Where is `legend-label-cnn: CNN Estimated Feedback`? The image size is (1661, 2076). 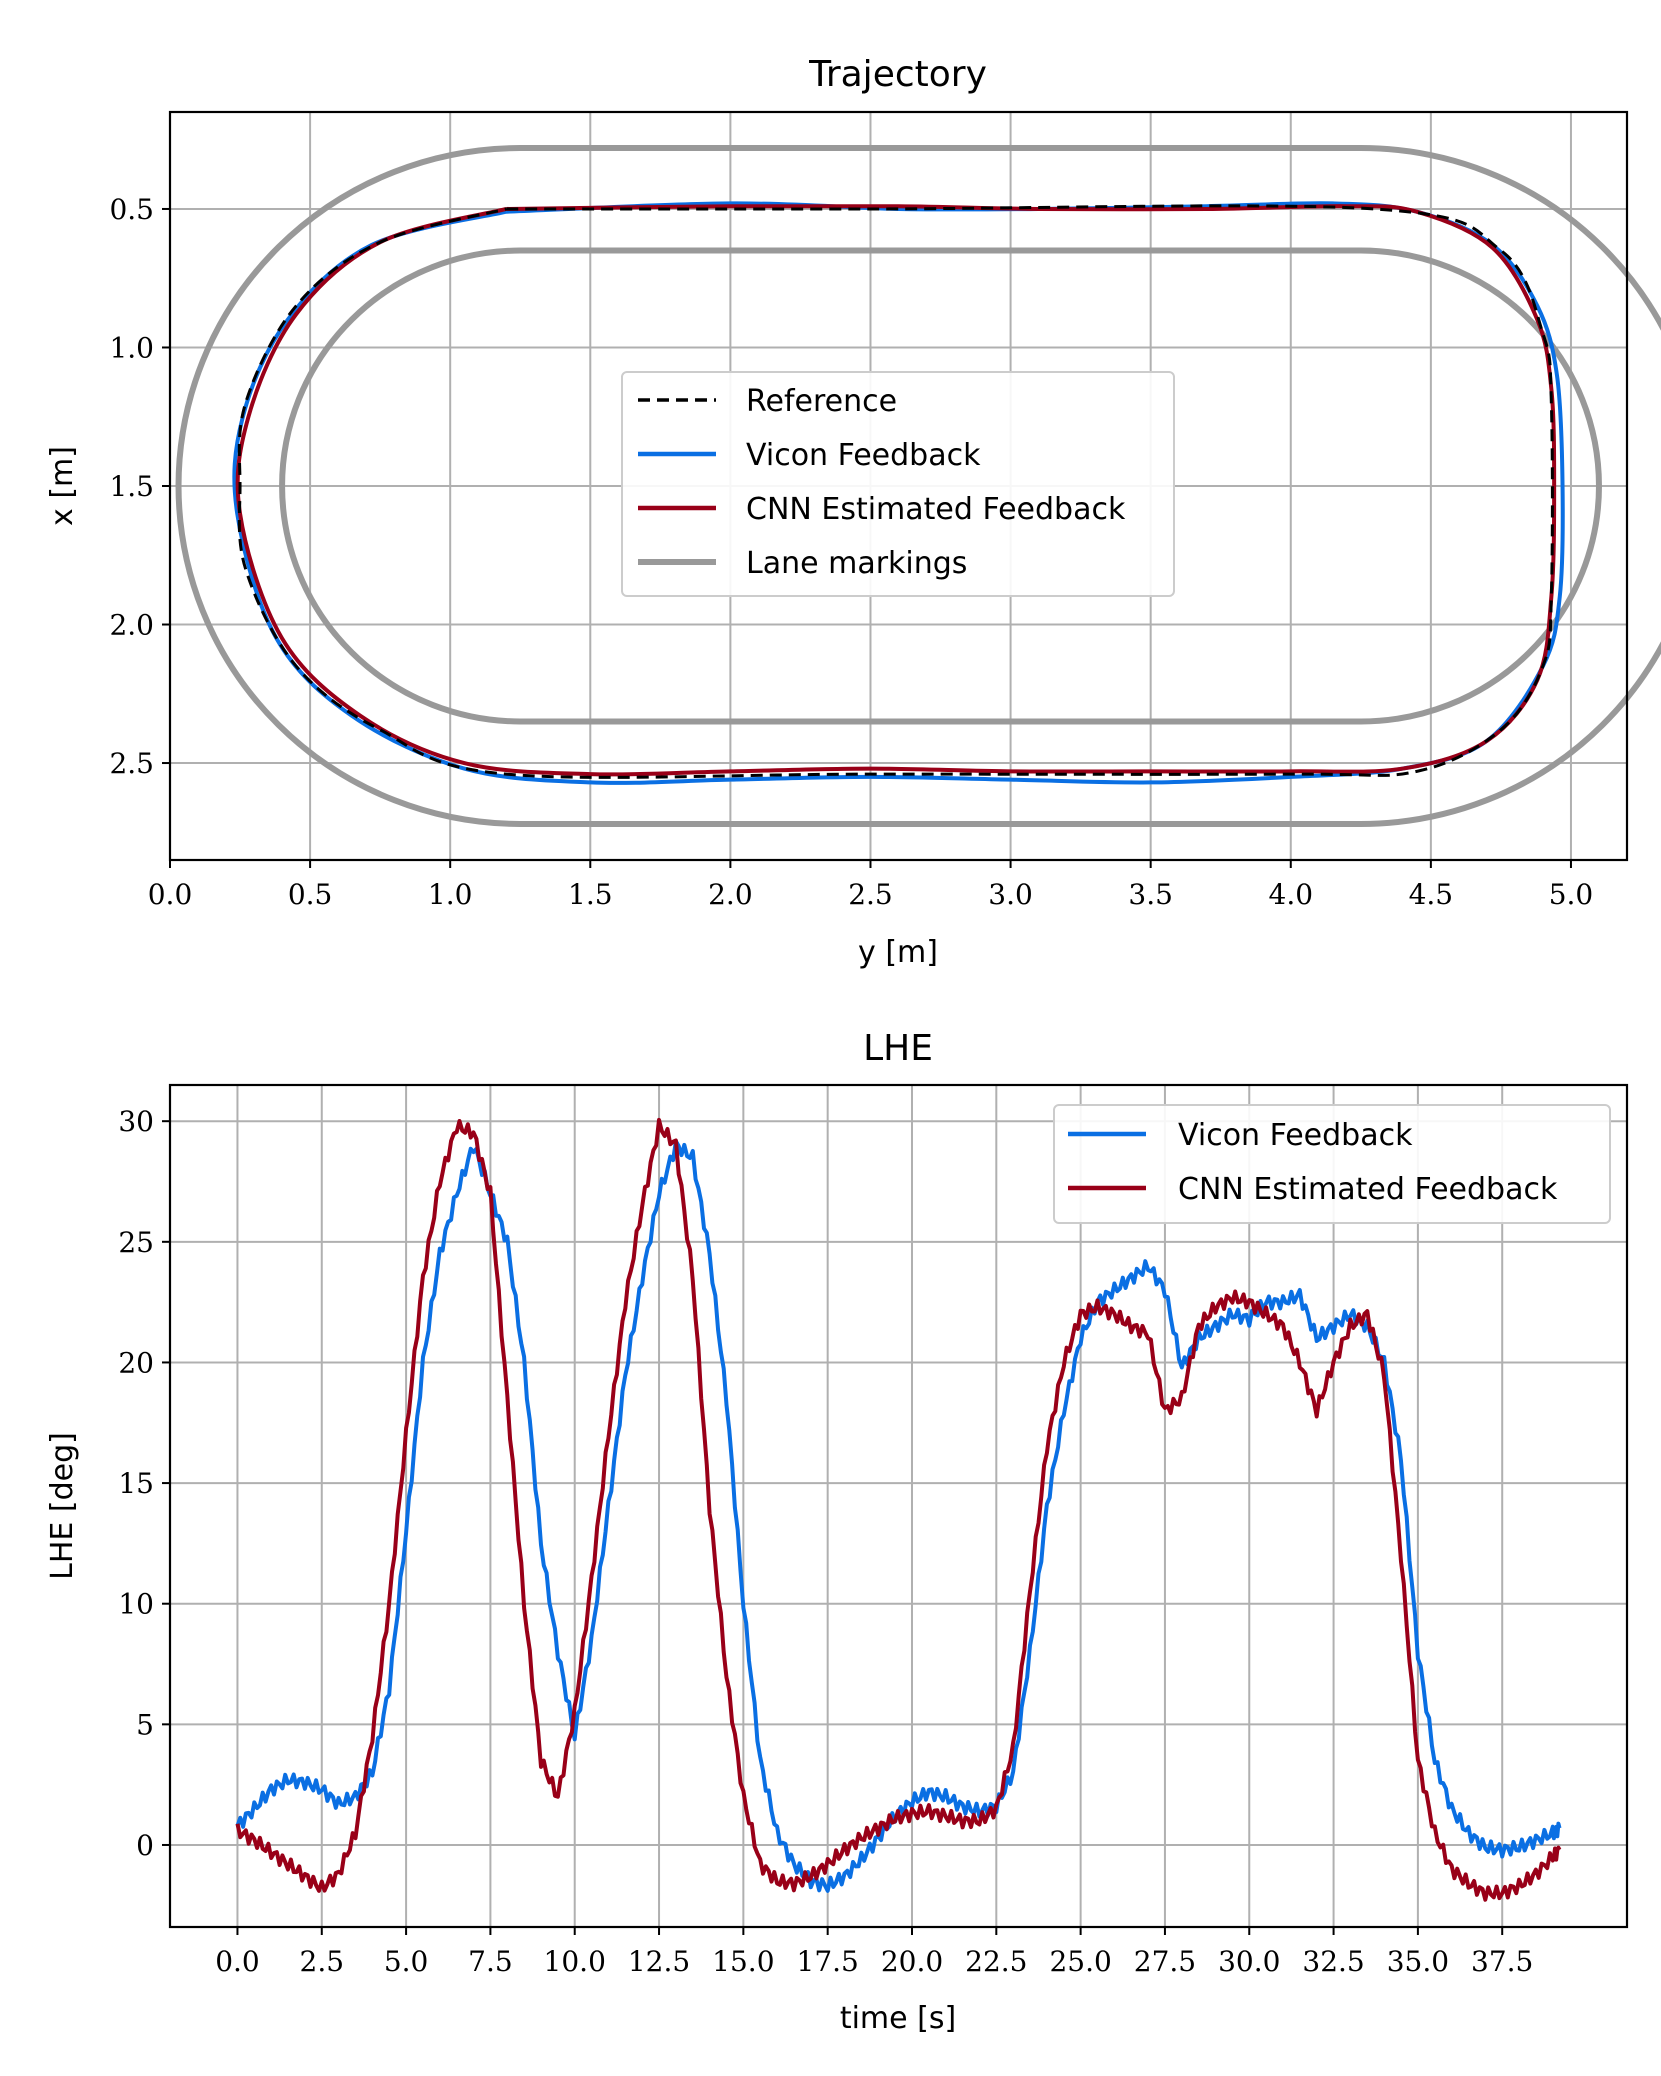 legend-label-cnn: CNN Estimated Feedback is located at coordinates (936, 509).